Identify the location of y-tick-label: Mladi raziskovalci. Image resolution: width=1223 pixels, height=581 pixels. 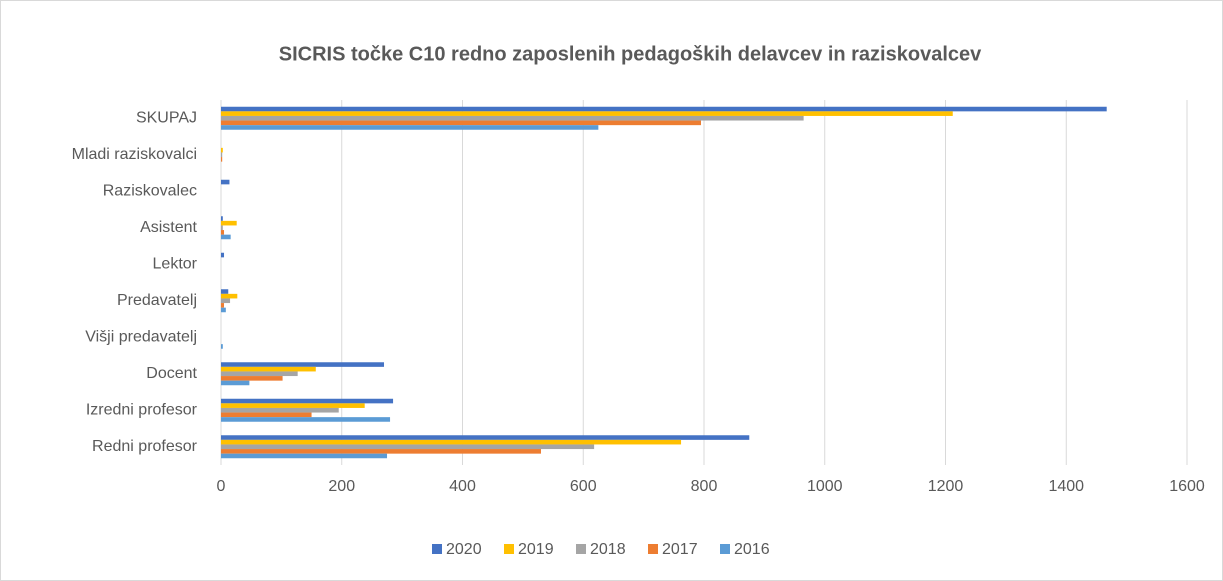
(134, 154).